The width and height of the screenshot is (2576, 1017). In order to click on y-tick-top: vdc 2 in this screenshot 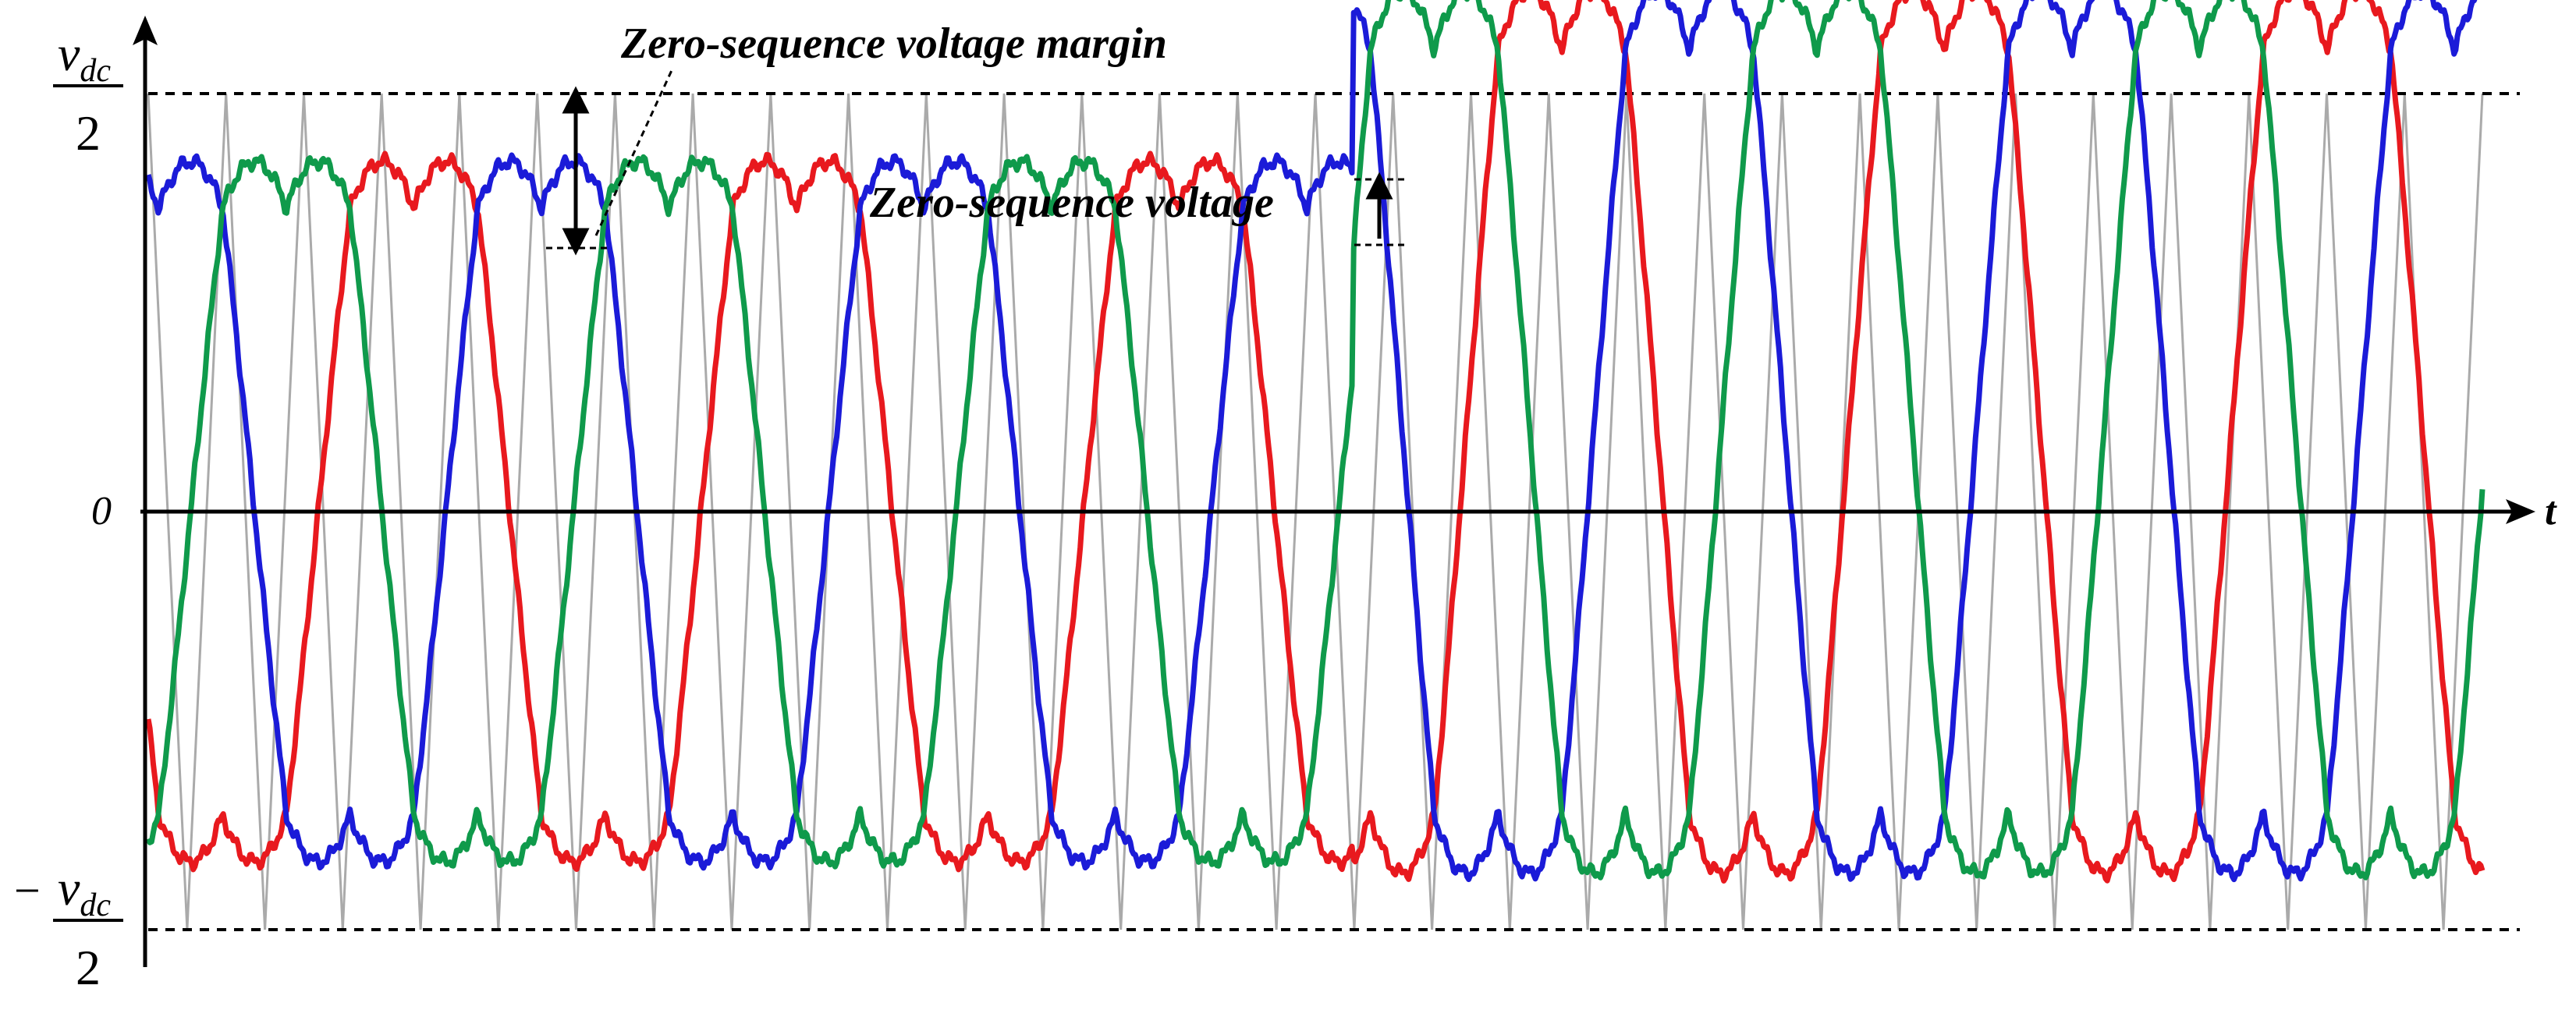, I will do `click(88, 93)`.